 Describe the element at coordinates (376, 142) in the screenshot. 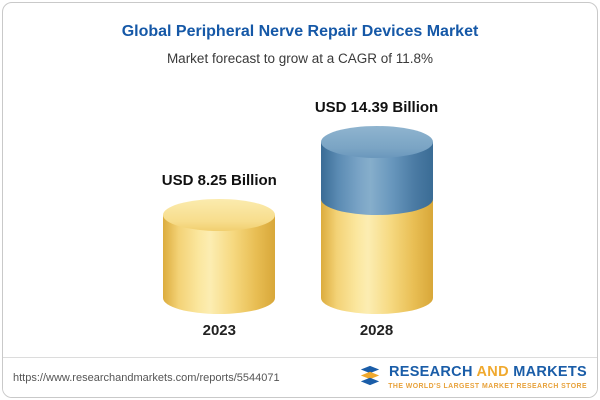

I see `cylinder-2028-cap` at that location.